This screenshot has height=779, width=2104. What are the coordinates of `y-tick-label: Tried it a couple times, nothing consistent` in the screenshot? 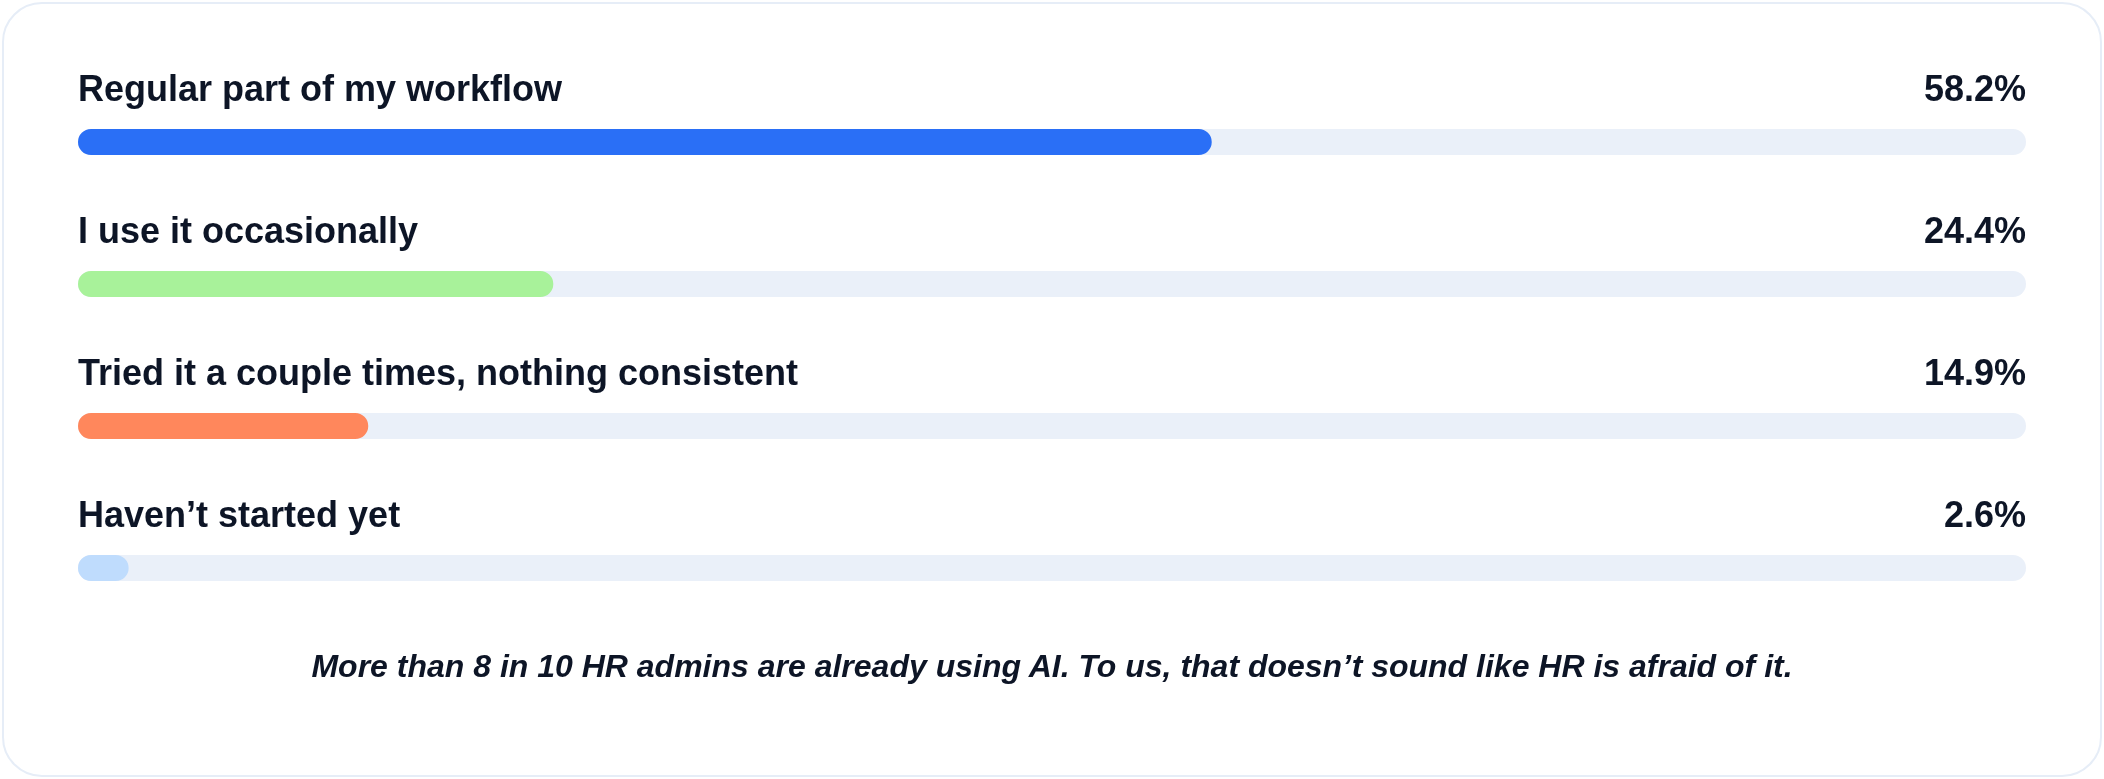 It's located at (438, 372).